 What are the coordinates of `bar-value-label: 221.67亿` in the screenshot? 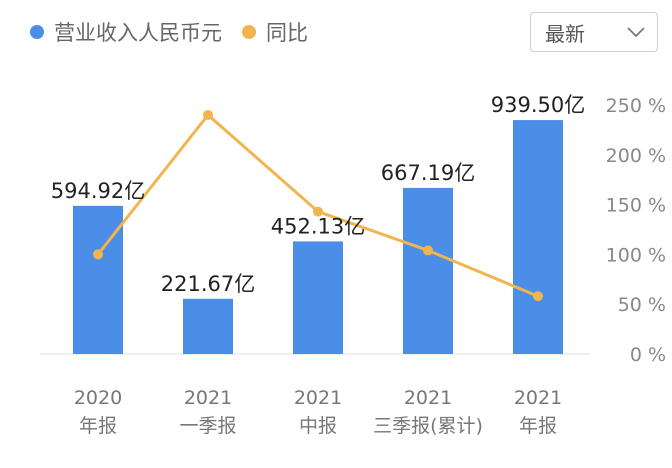 It's located at (208, 284).